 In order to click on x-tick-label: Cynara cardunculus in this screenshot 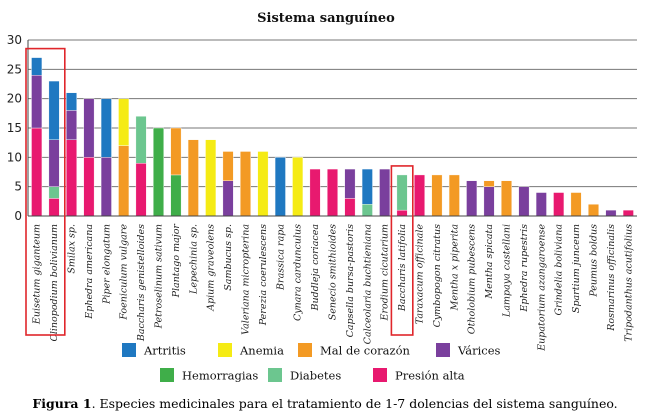, I will do `click(298, 272)`.